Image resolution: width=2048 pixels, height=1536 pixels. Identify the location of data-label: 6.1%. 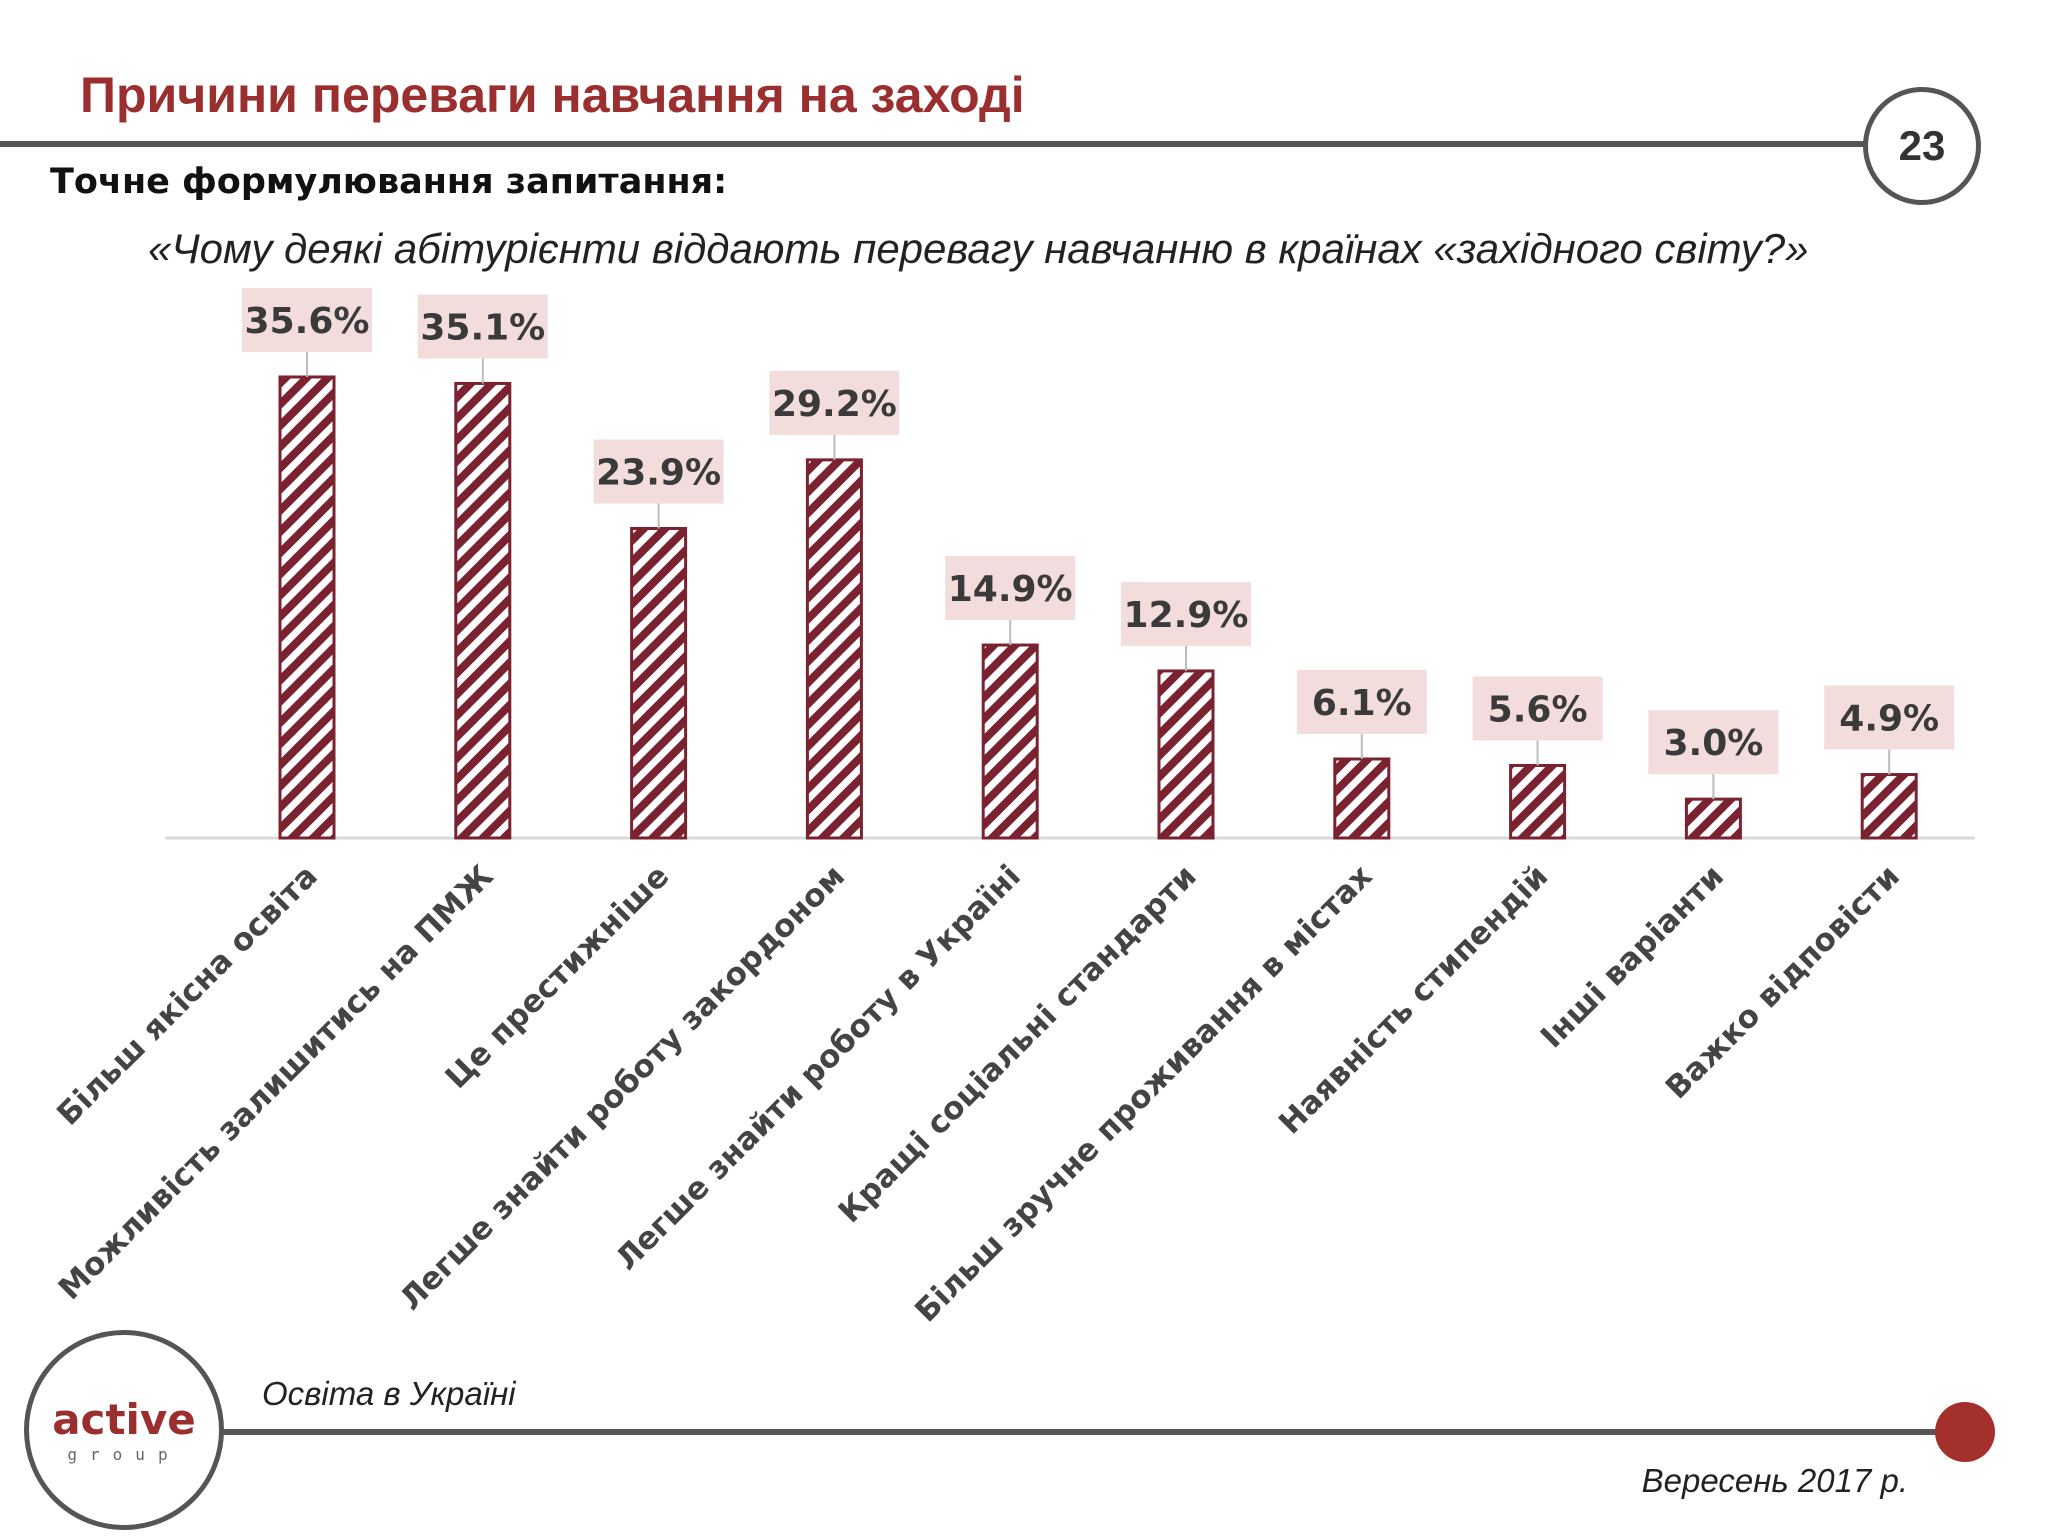
(1362, 703).